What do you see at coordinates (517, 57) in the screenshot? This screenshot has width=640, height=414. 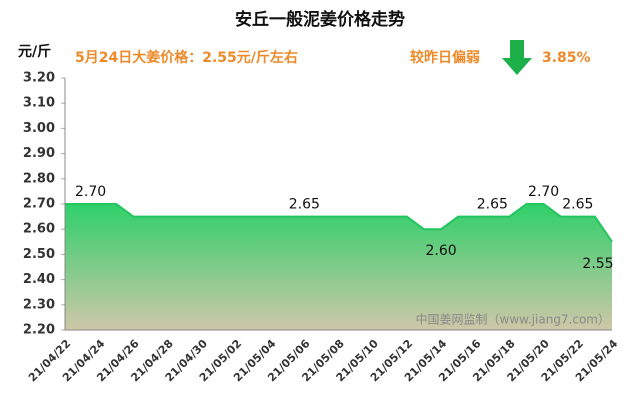 I see `down-arrow` at bounding box center [517, 57].